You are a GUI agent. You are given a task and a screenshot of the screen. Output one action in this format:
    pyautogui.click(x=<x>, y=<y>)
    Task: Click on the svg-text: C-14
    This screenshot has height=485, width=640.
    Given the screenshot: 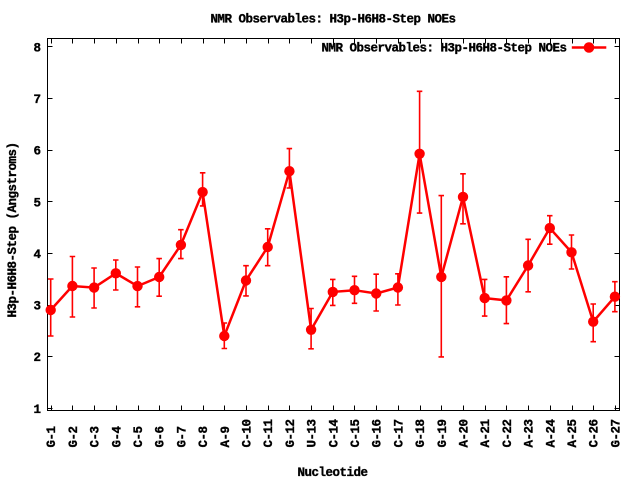 What is the action you would take?
    pyautogui.click(x=334, y=432)
    